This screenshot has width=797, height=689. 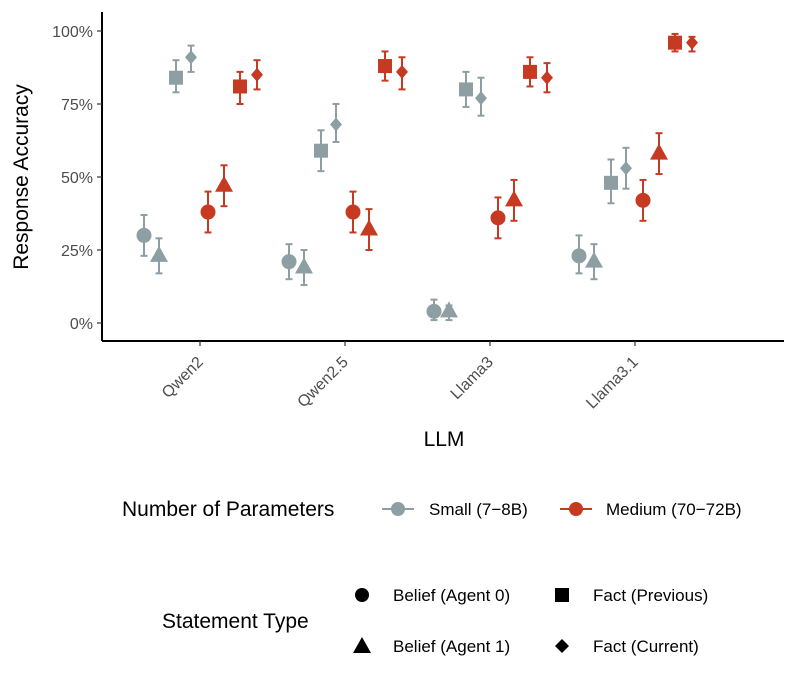 What do you see at coordinates (72, 32) in the screenshot?
I see `y-tick-label: 100%` at bounding box center [72, 32].